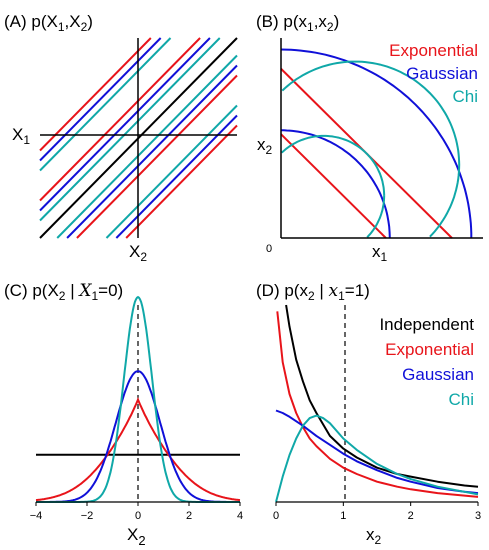  I want to click on panel-a-x-axis-label: X2, so click(138, 253).